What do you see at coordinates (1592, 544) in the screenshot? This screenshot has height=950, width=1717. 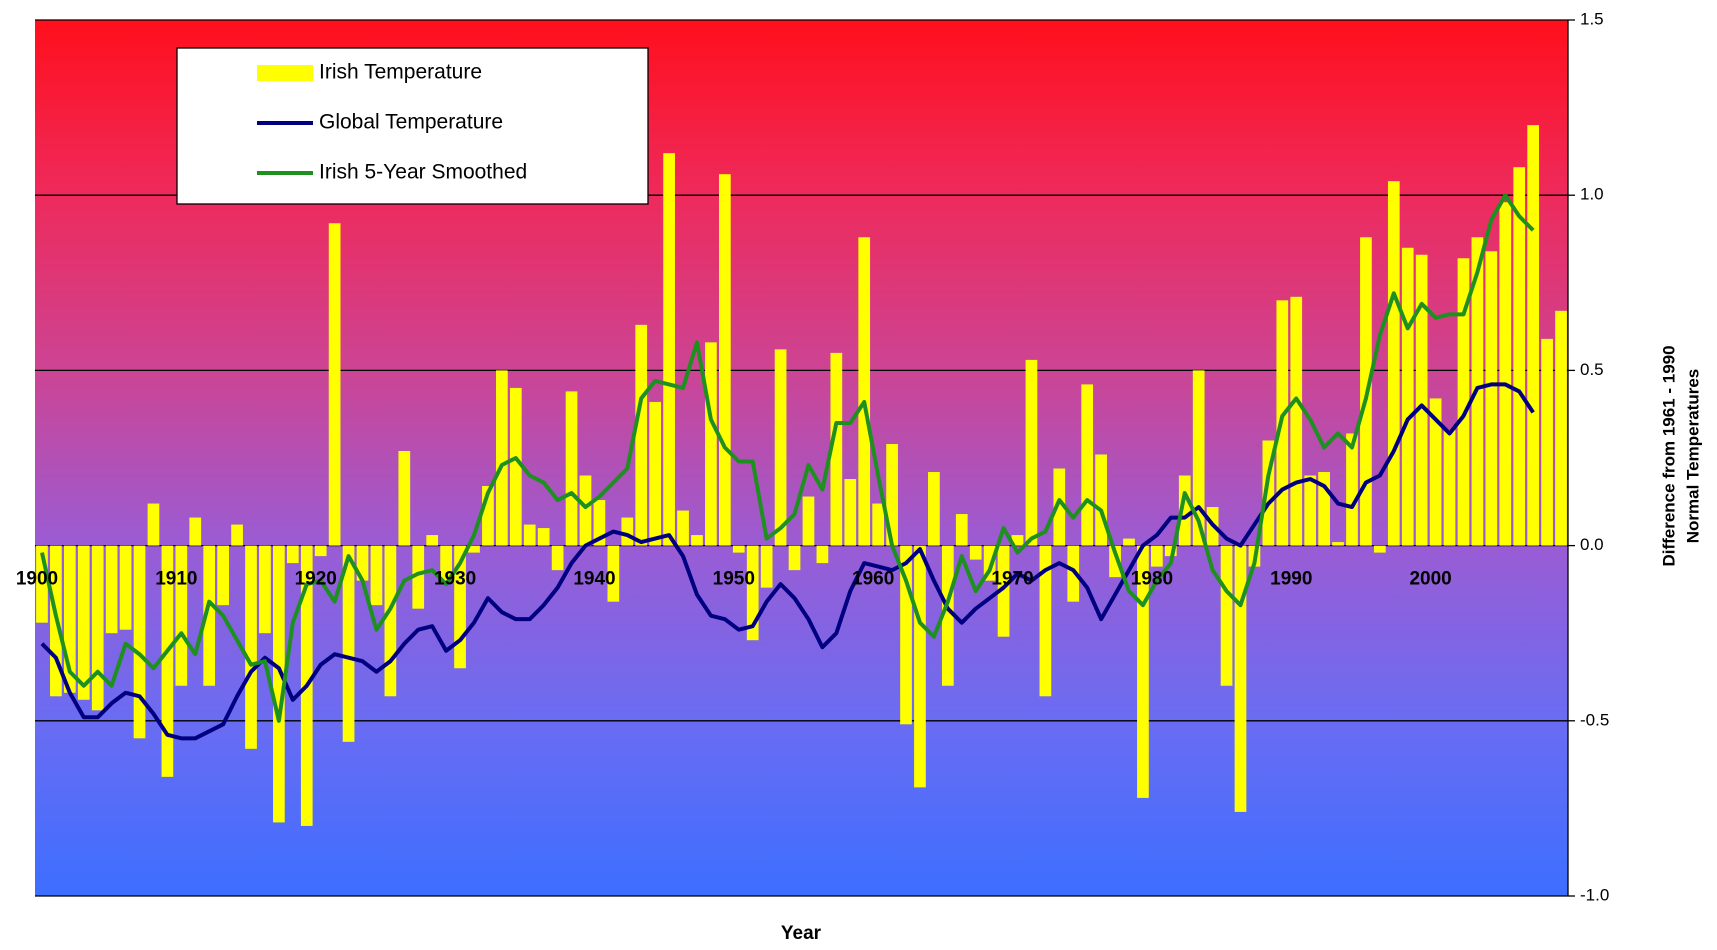 I see `y-tick-label: 0.0` at bounding box center [1592, 544].